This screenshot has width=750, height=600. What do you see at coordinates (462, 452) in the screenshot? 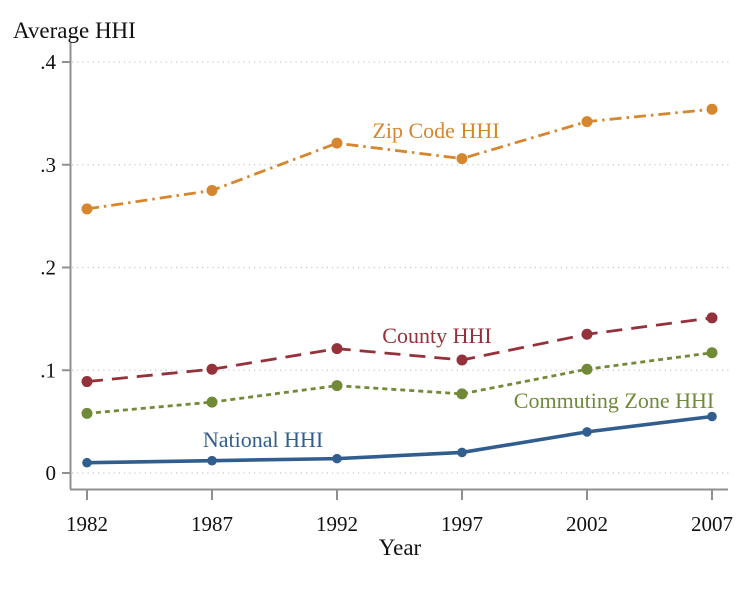
I see `data-point-national-hhi-1997` at bounding box center [462, 452].